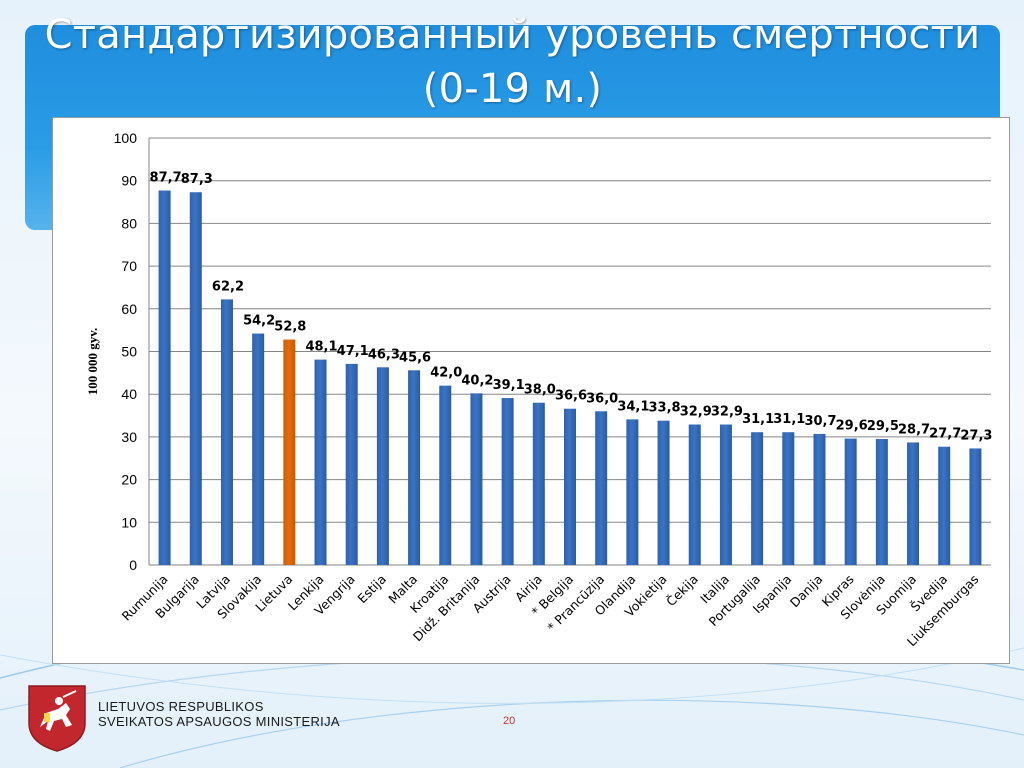 This screenshot has height=768, width=1024. What do you see at coordinates (129, 437) in the screenshot?
I see `y-tick-label: 30` at bounding box center [129, 437].